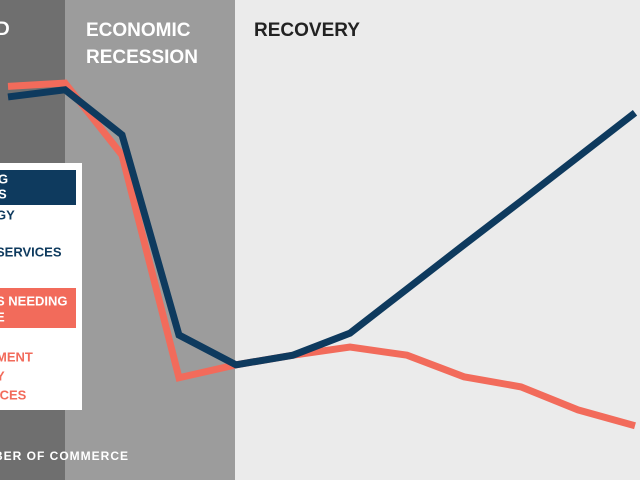 The height and width of the screenshot is (480, 640). I want to click on legend-label: ICES, so click(13, 394).